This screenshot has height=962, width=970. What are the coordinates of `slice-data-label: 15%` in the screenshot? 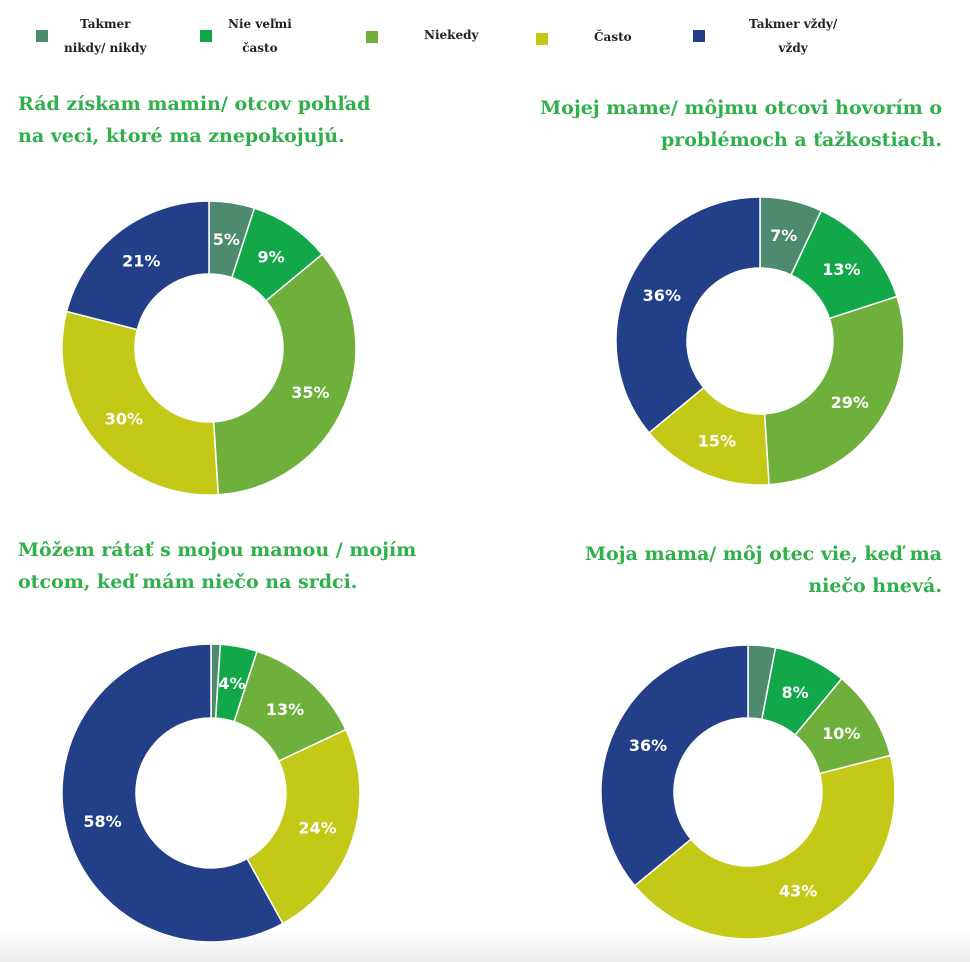 It's located at (717, 441).